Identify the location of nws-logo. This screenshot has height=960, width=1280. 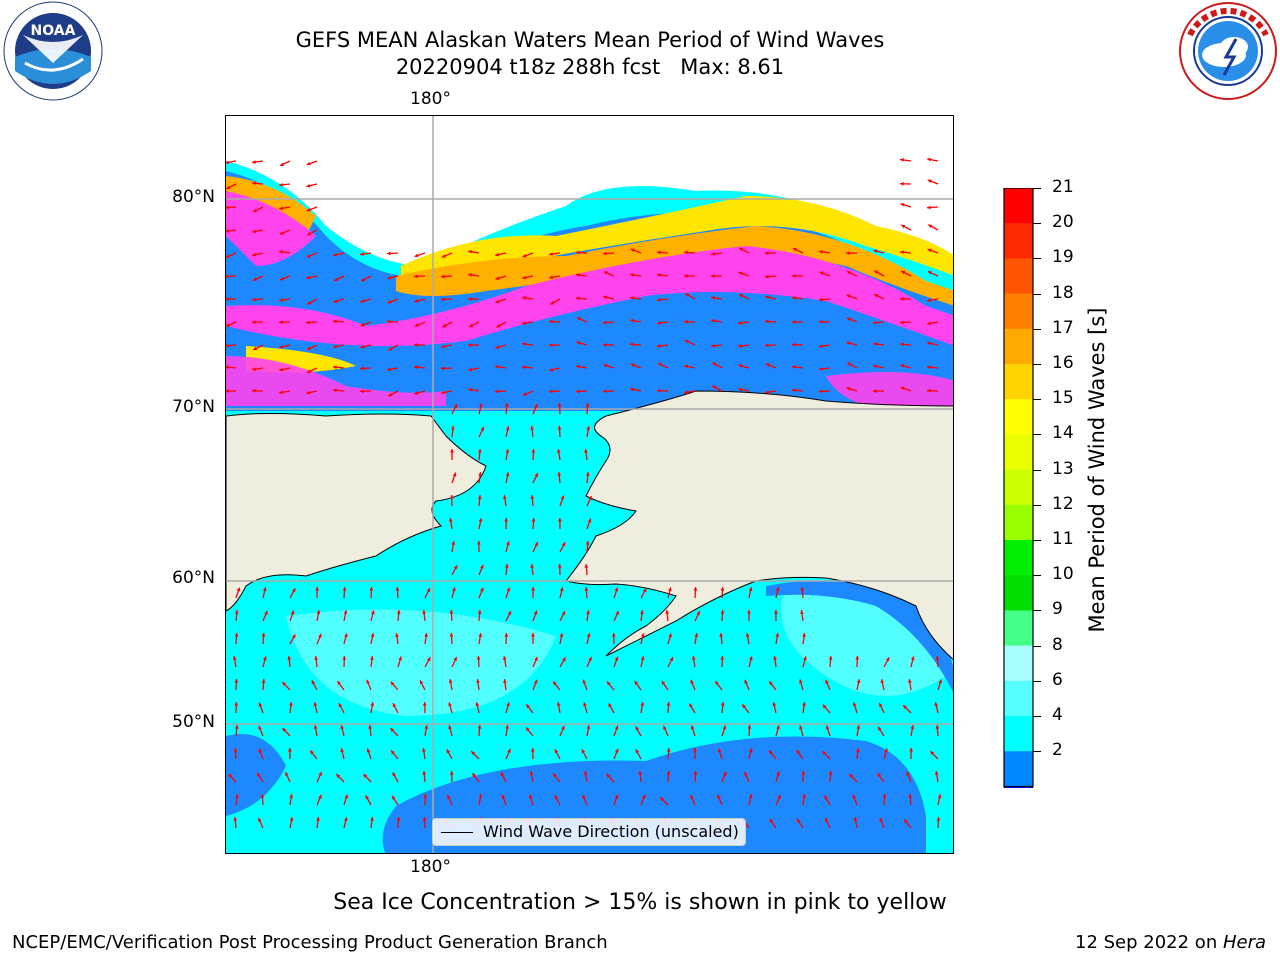
(1228, 51).